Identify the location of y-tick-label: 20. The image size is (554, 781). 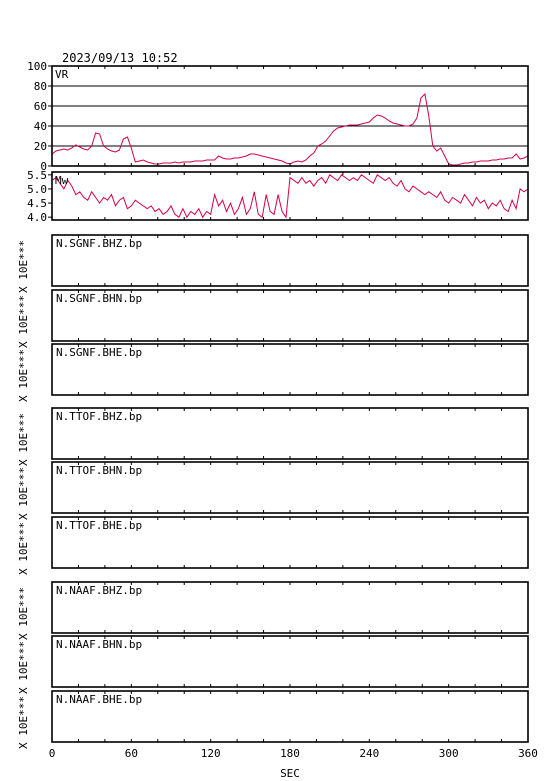
(40, 146).